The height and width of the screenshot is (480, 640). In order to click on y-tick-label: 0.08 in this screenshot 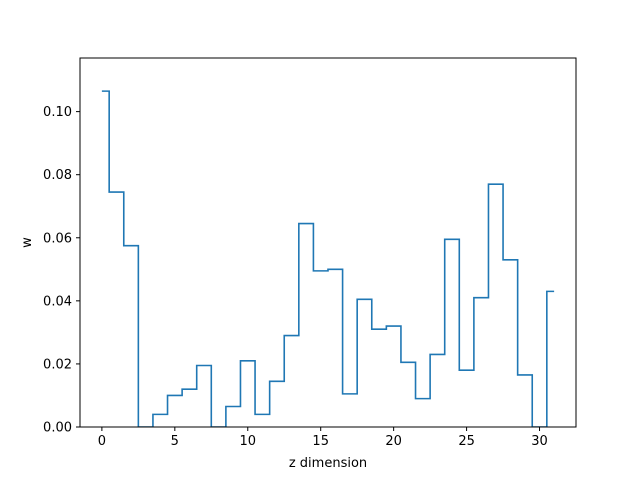, I will do `click(57, 175)`.